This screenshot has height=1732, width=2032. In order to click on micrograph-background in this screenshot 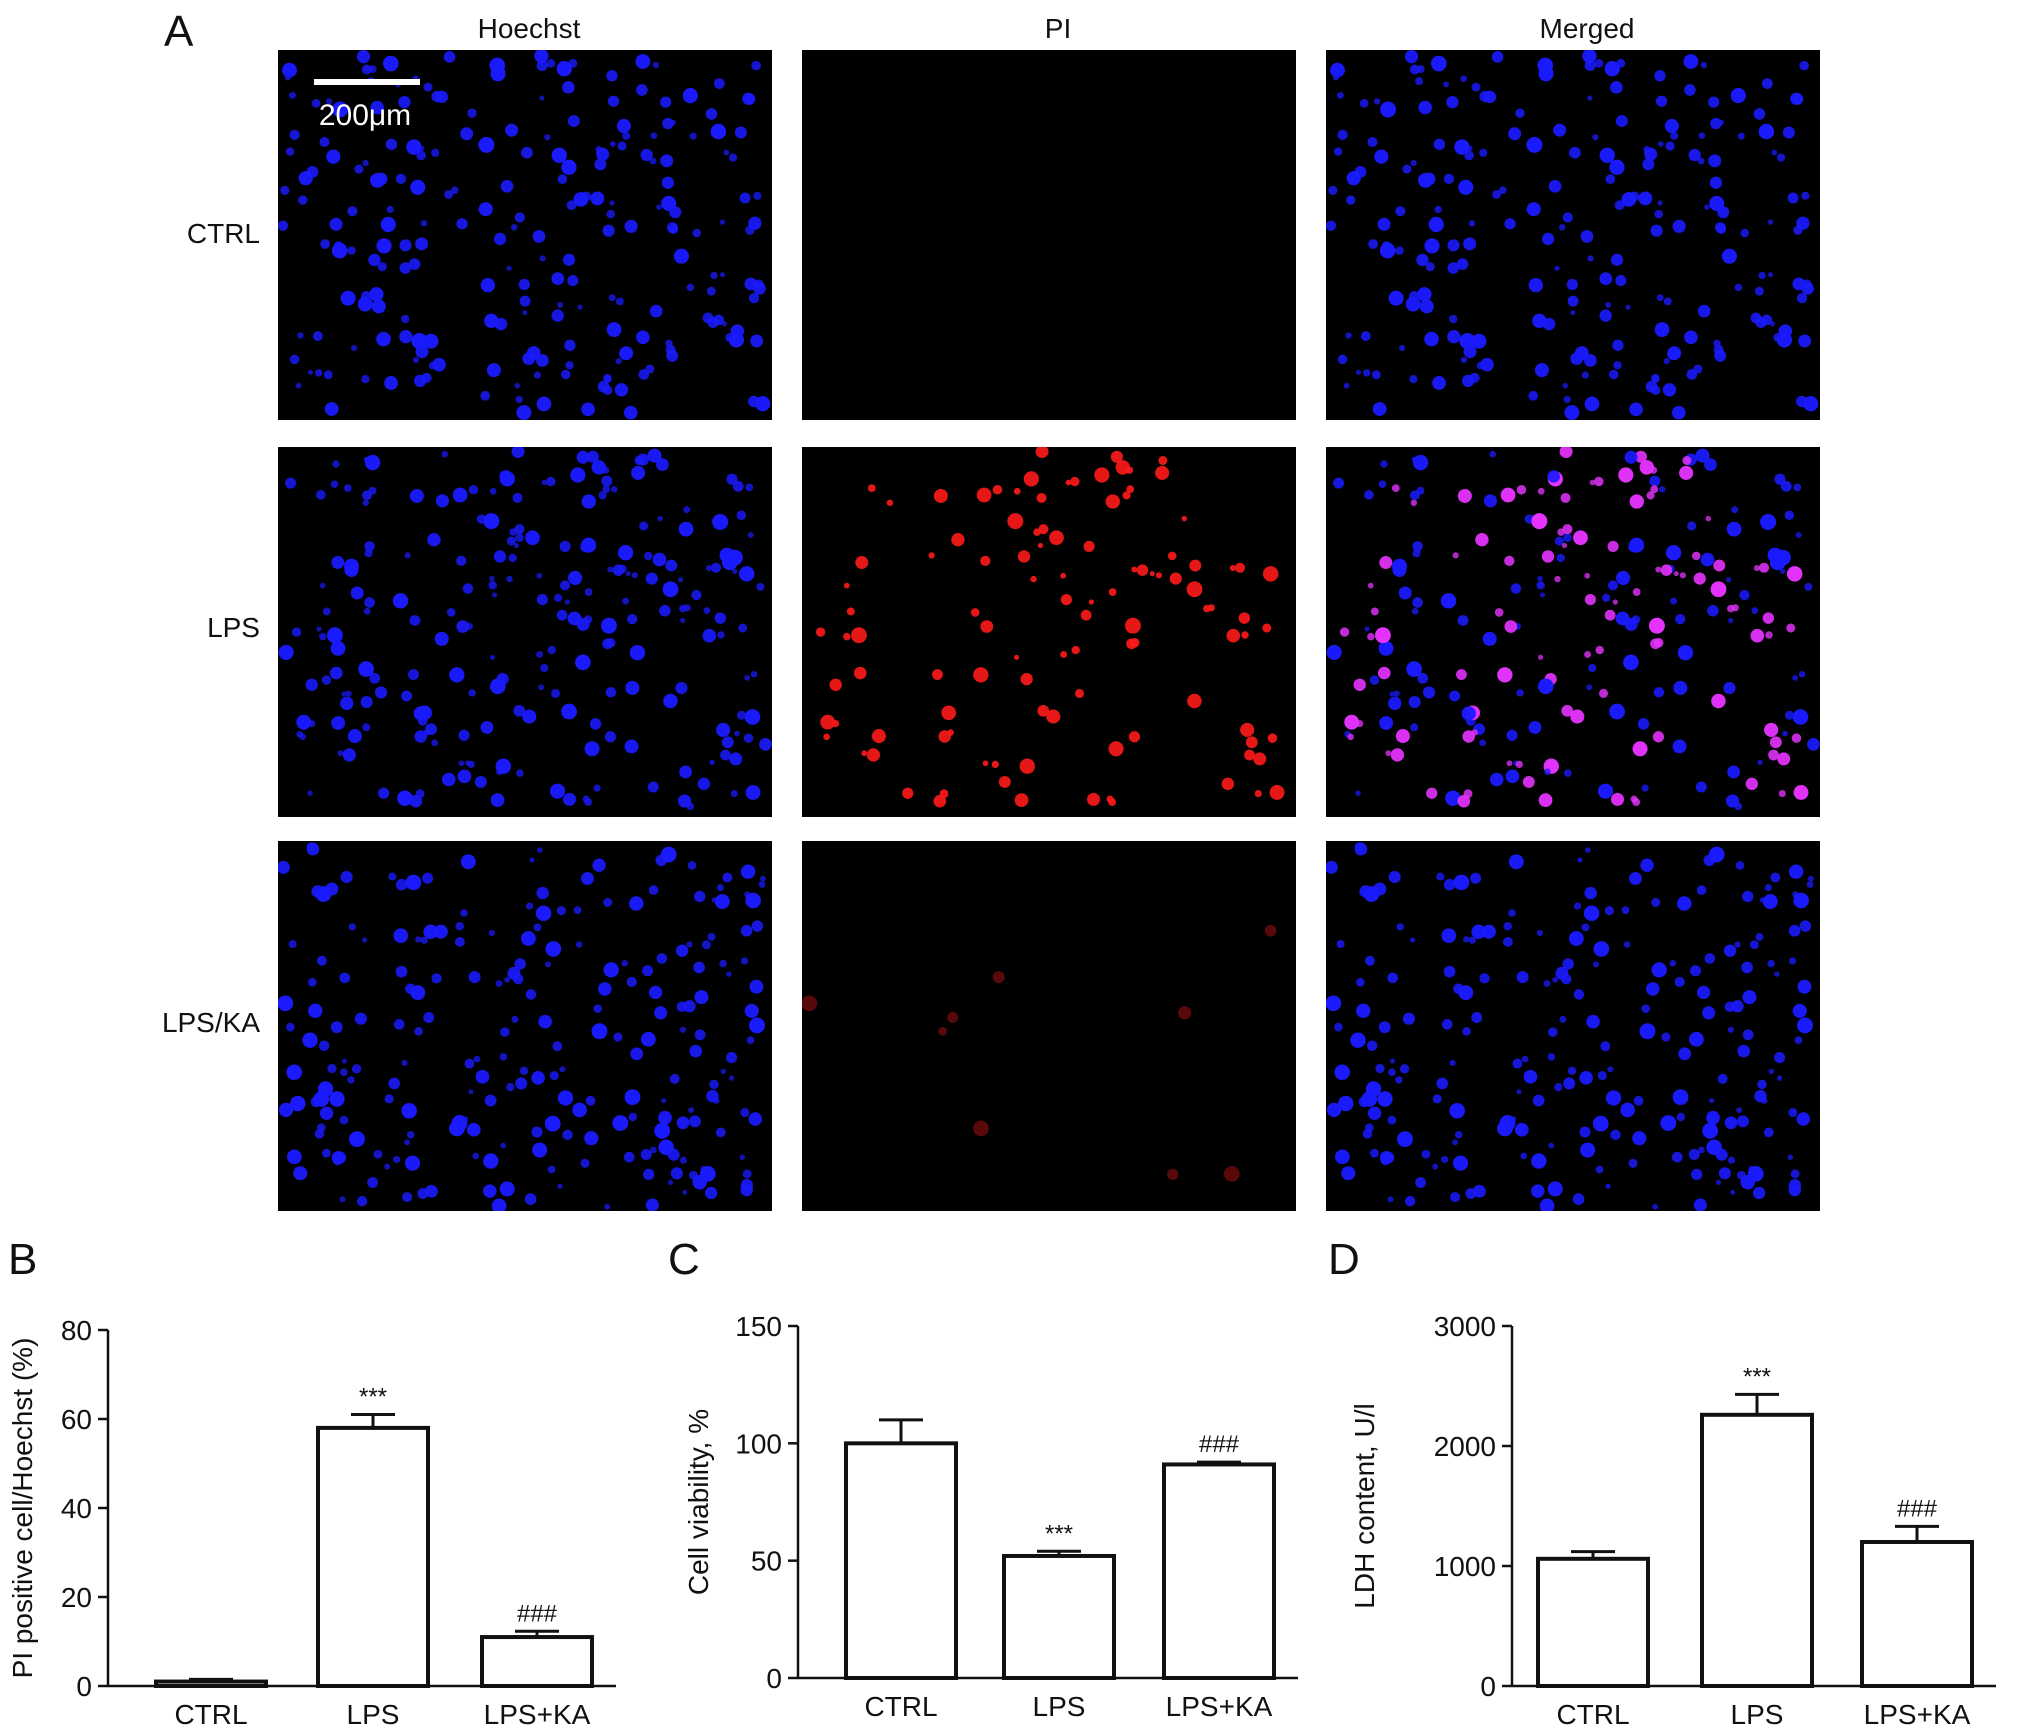, I will do `click(525, 1026)`.